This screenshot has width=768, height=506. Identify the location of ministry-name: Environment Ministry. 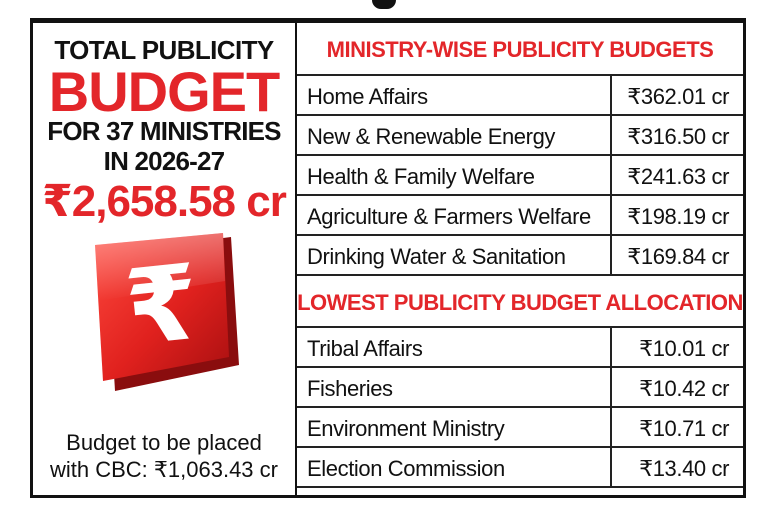
(406, 428).